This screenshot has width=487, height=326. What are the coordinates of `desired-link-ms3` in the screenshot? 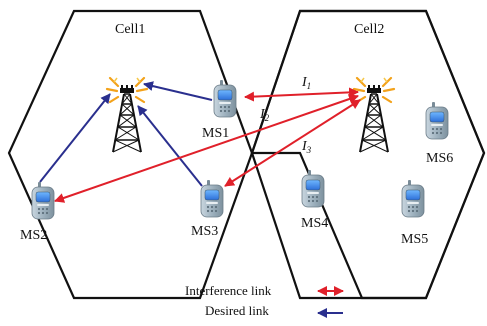 It's located at (170, 146).